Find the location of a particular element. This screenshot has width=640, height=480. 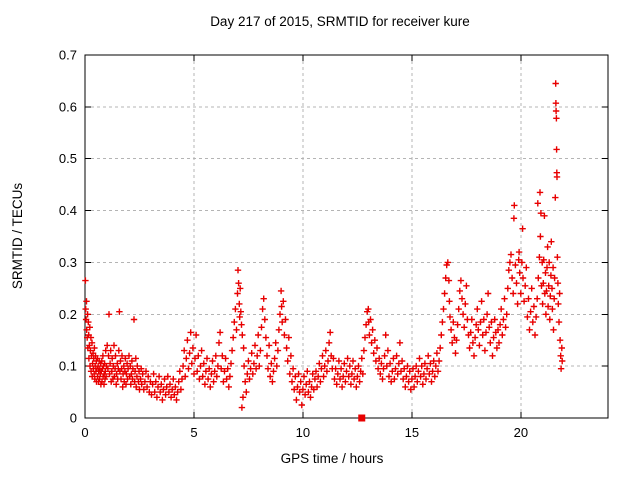

x-tick-label: 10 is located at coordinates (303, 432).